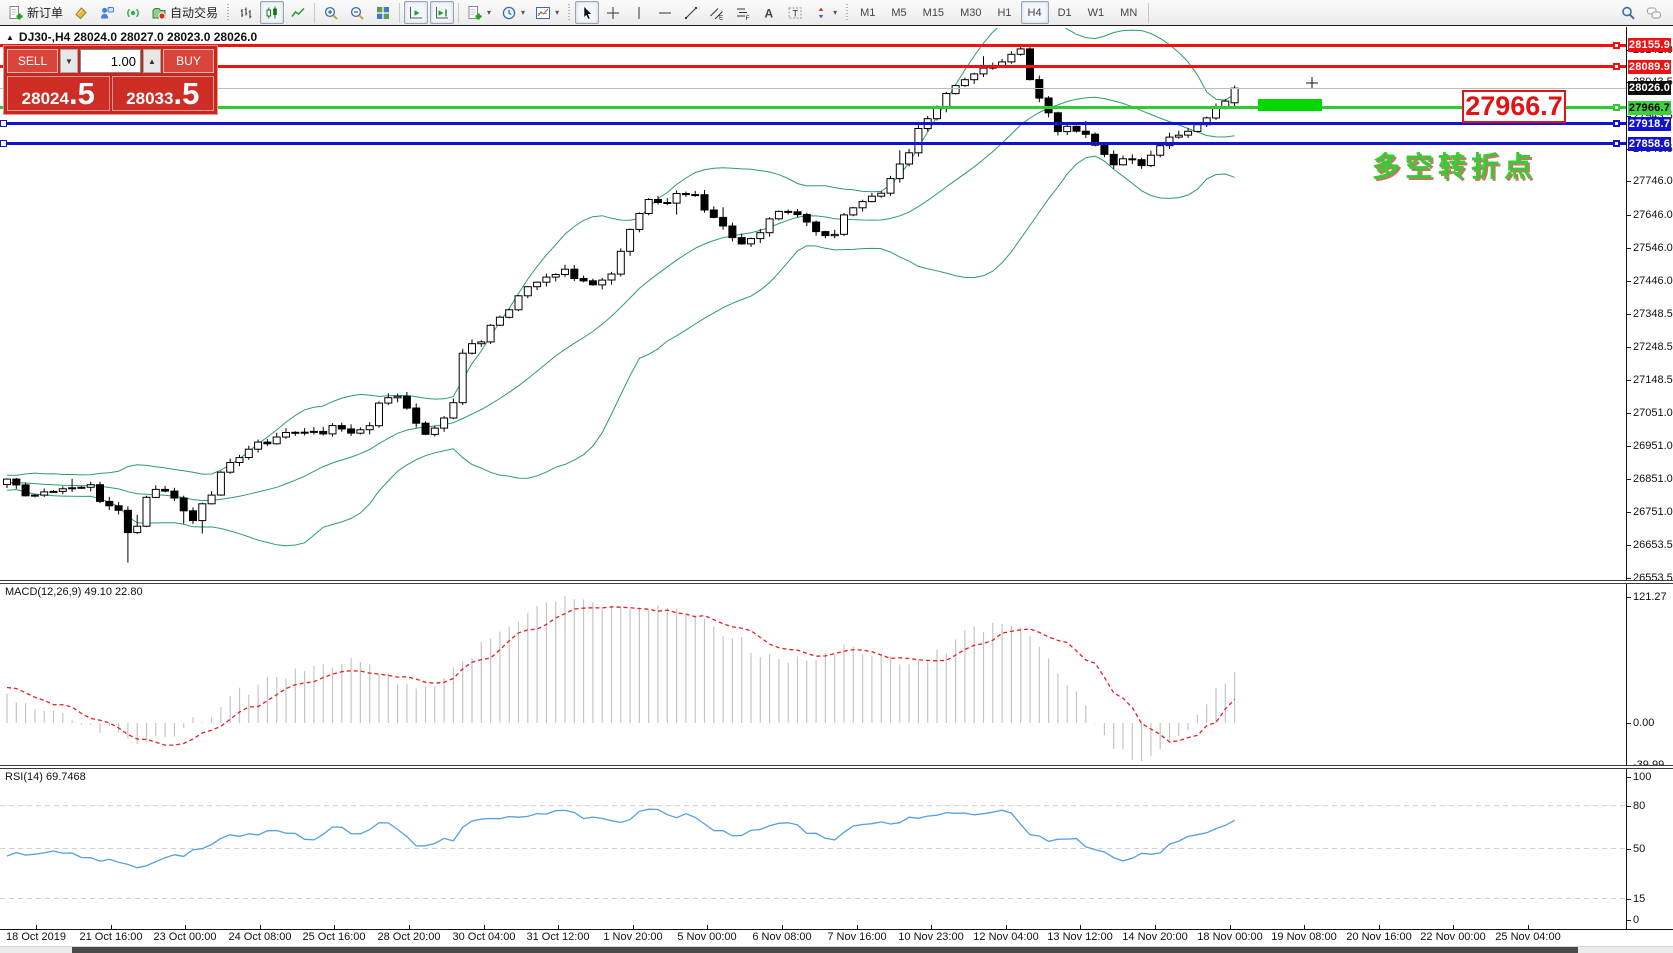 The height and width of the screenshot is (953, 1673). Describe the element at coordinates (331, 12) in the screenshot. I see `zoom-in-button` at that location.